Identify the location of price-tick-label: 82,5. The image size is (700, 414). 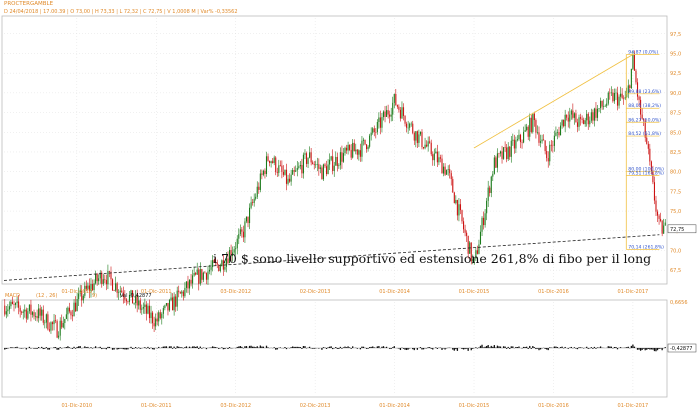
(675, 153).